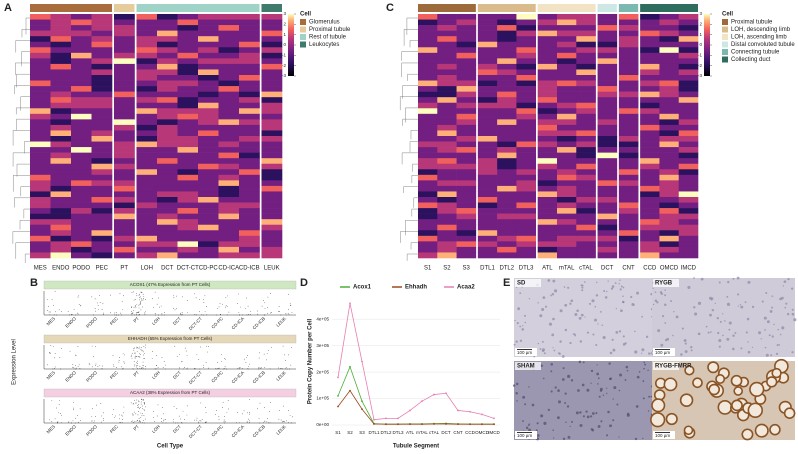 This screenshot has height=454, width=798. What do you see at coordinates (697, 383) in the screenshot?
I see `tubule` at bounding box center [697, 383].